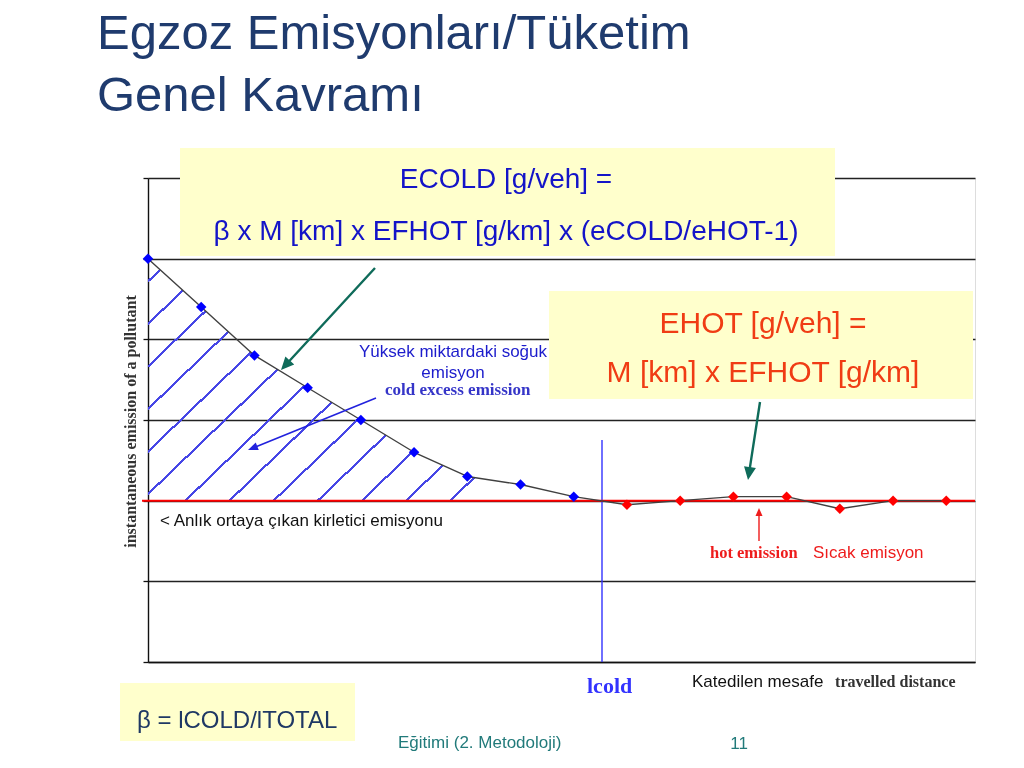 This screenshot has height=768, width=1024. Describe the element at coordinates (763, 347) in the screenshot. I see `annotation: EHOT [g/veh] = M [km] x EFHOT [g/km]` at that location.